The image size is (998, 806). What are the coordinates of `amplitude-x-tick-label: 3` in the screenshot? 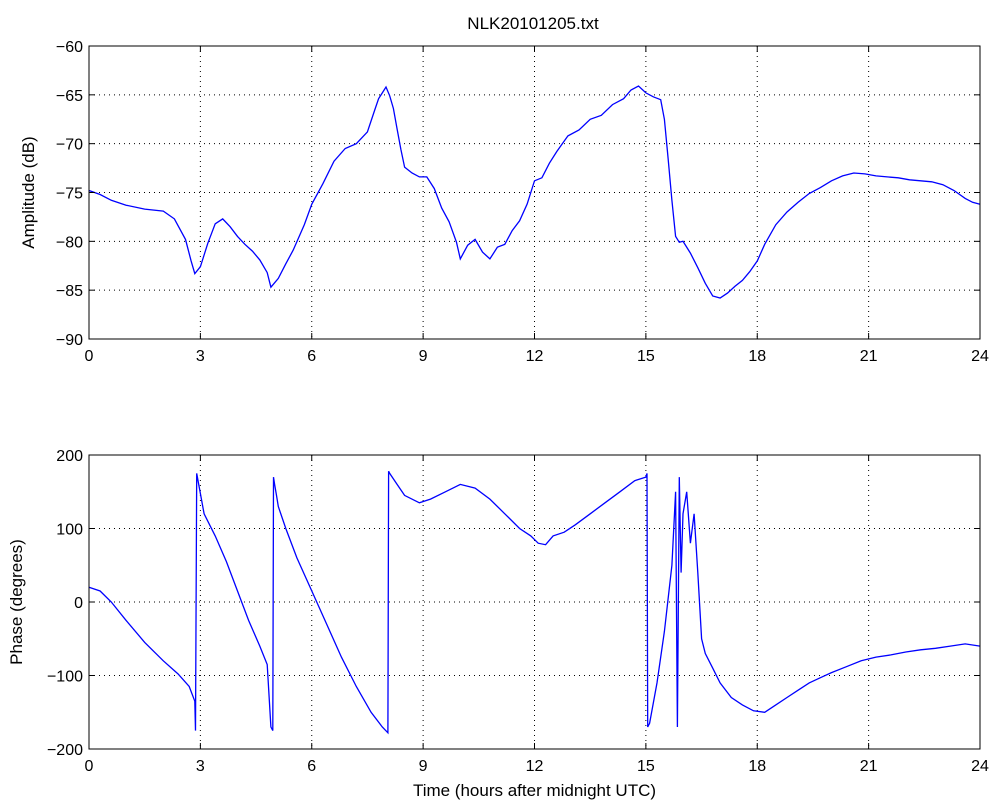 It's located at (200, 356).